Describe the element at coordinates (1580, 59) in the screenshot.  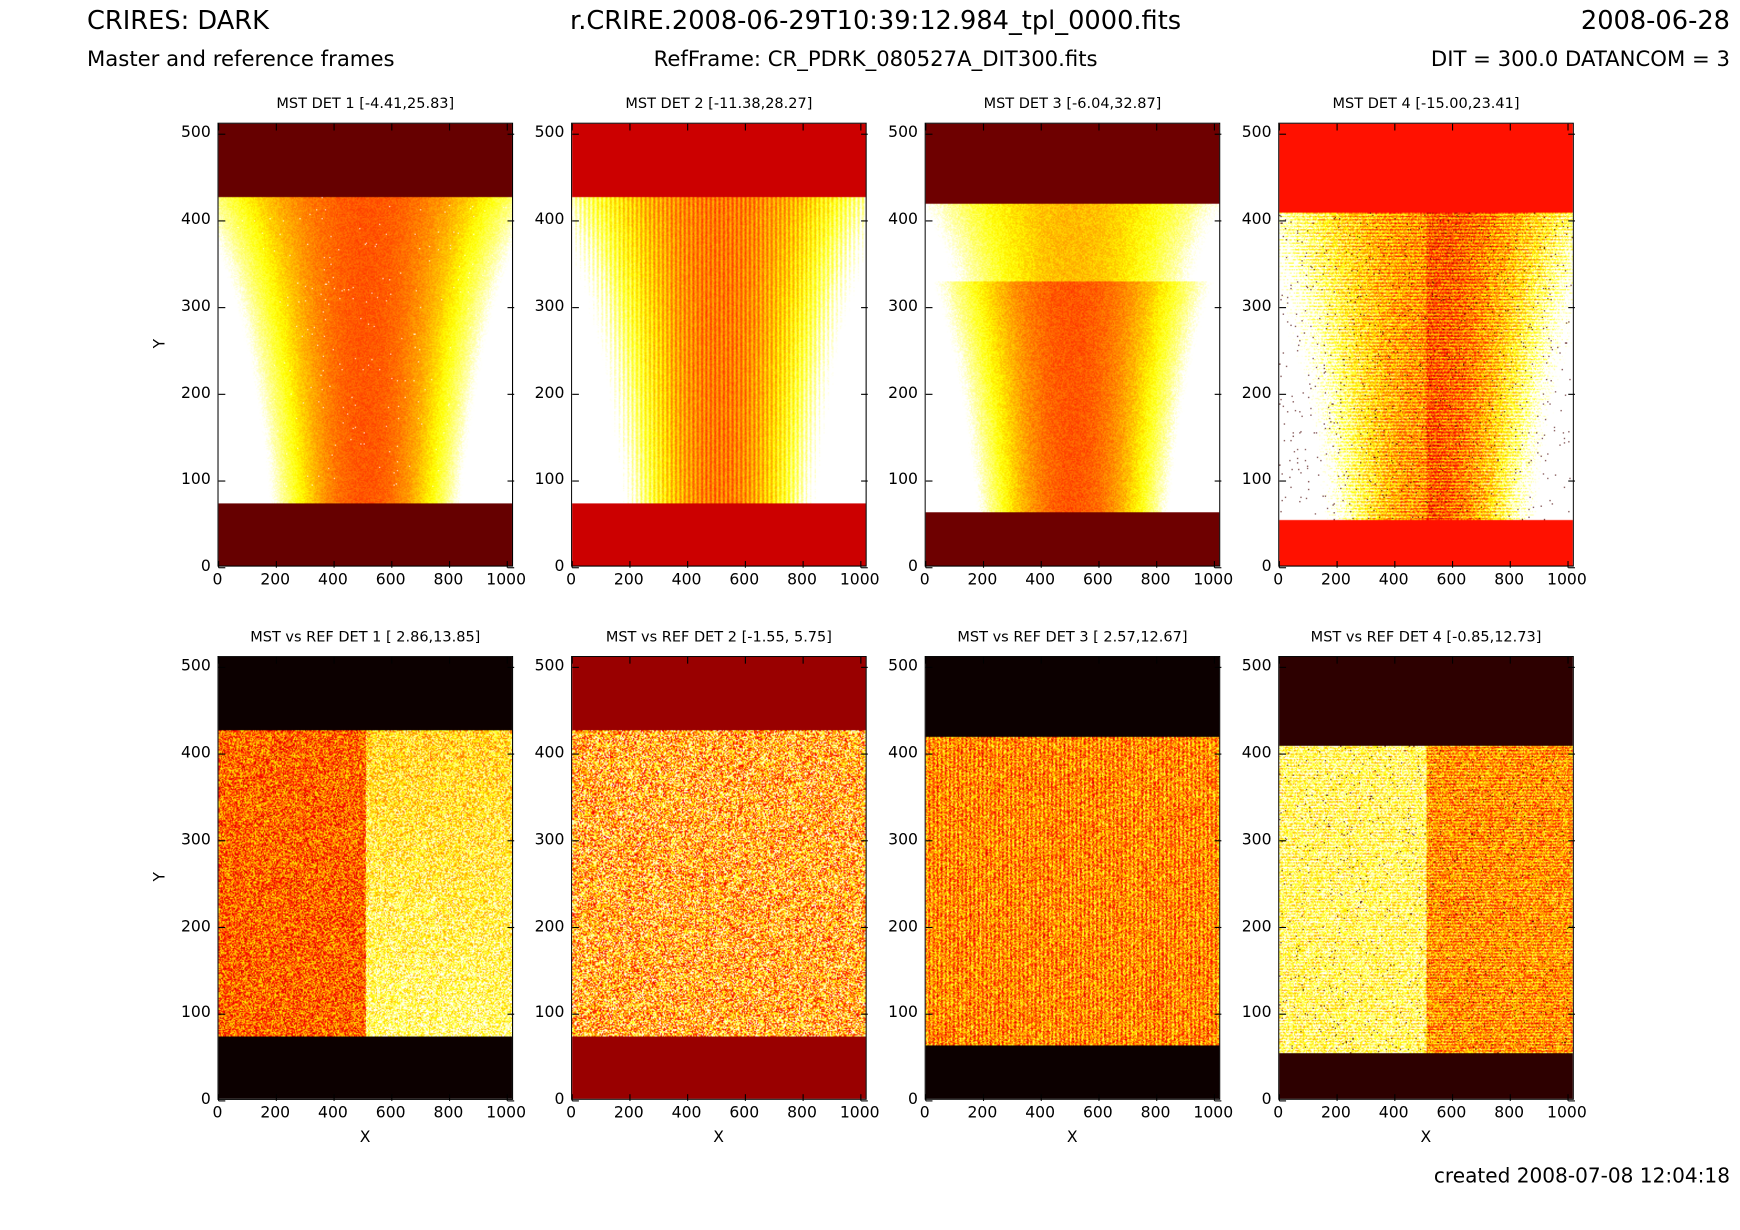
I see `dit-label: DIT = 300.0 DATANCOM = 3` at that location.